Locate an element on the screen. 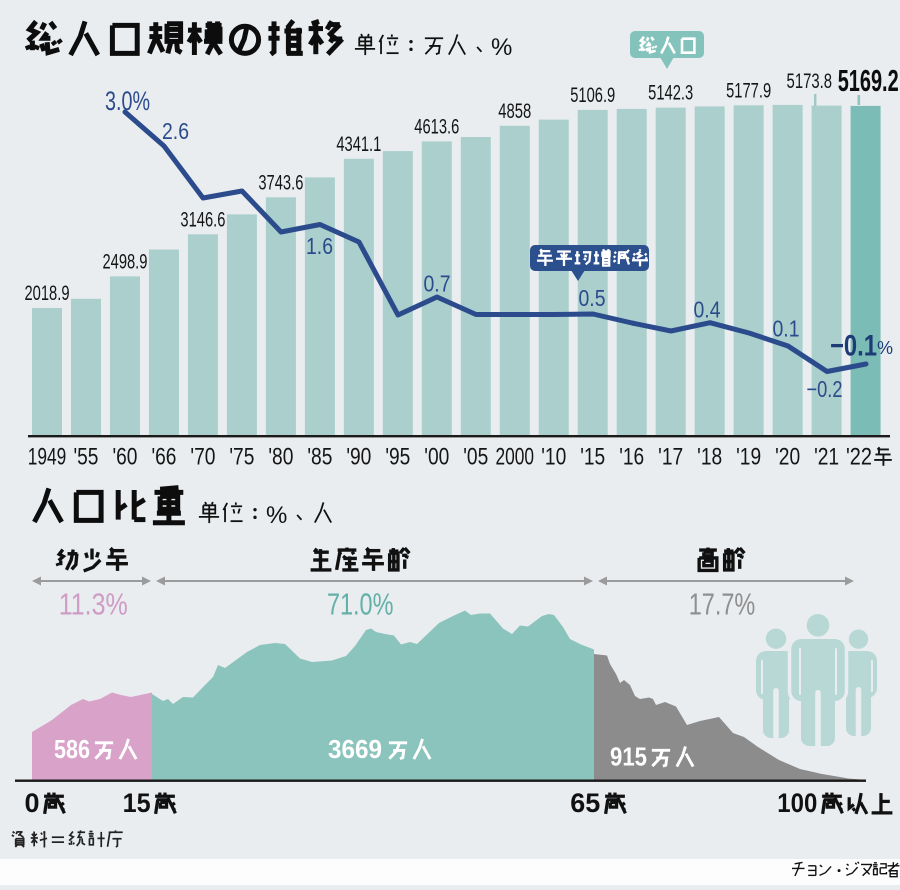  svg-text: 2.6 is located at coordinates (175, 131).